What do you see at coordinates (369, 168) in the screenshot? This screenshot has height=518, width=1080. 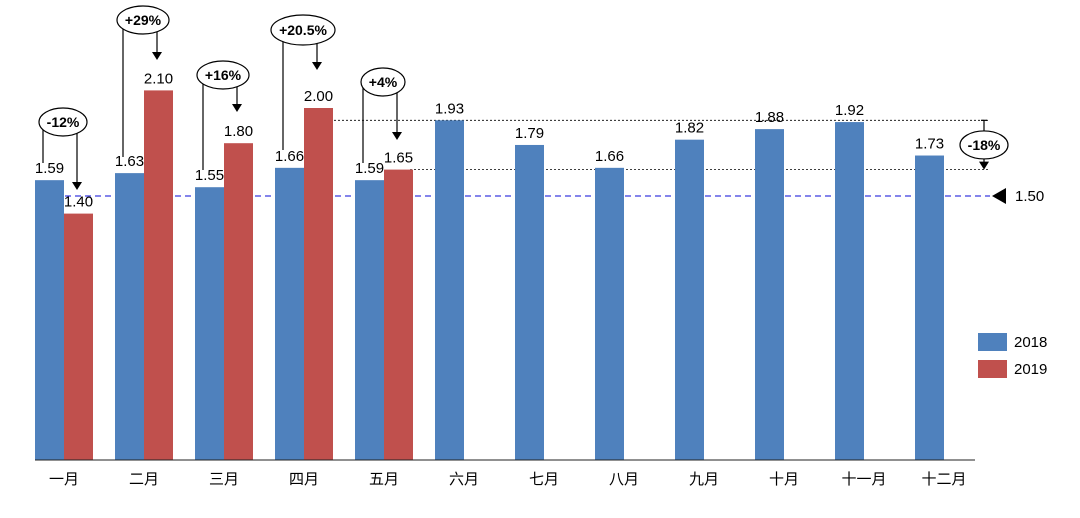 I see `value-label-2018-5: 1.59` at bounding box center [369, 168].